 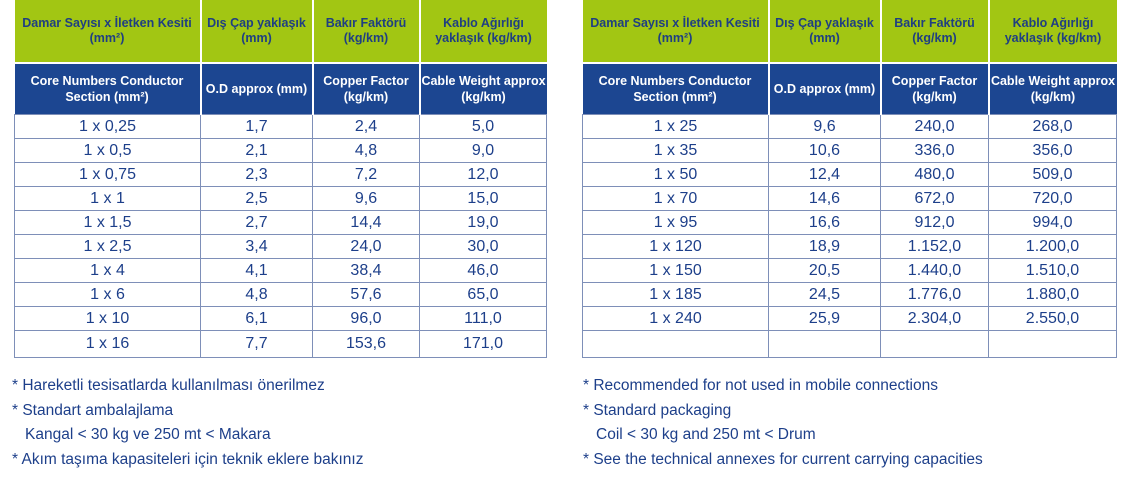 I want to click on table-row: 1 x 4 4,1 38,4 46,0, so click(x=281, y=271).